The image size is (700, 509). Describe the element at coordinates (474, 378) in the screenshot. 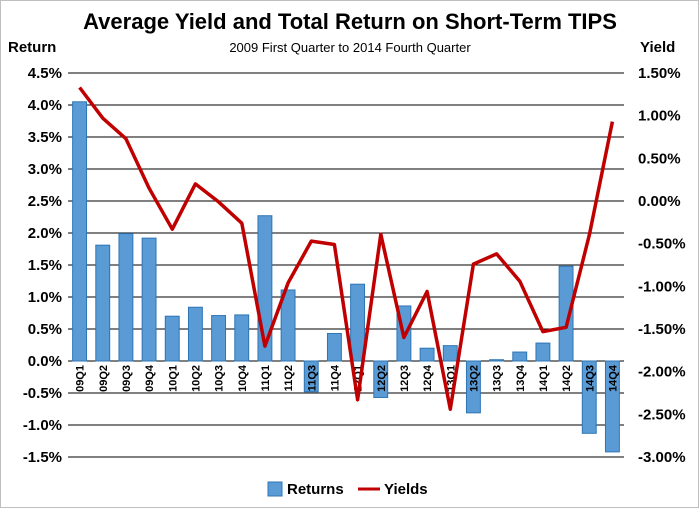

I see `category-label: 13Q2` at that location.